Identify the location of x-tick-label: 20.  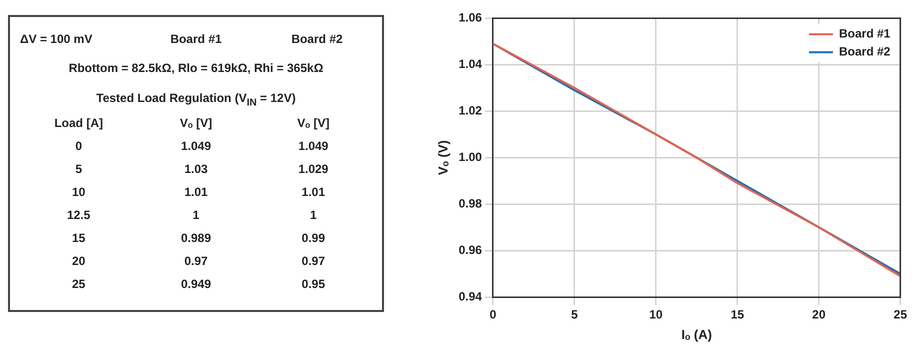
(819, 315).